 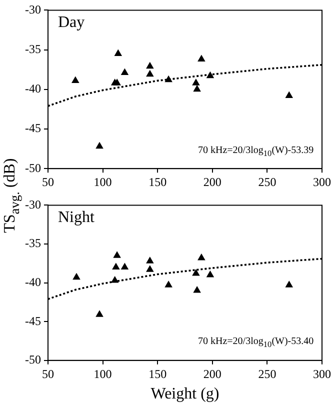 What do you see at coordinates (71, 23) in the screenshot?
I see `annotation: Day` at bounding box center [71, 23].